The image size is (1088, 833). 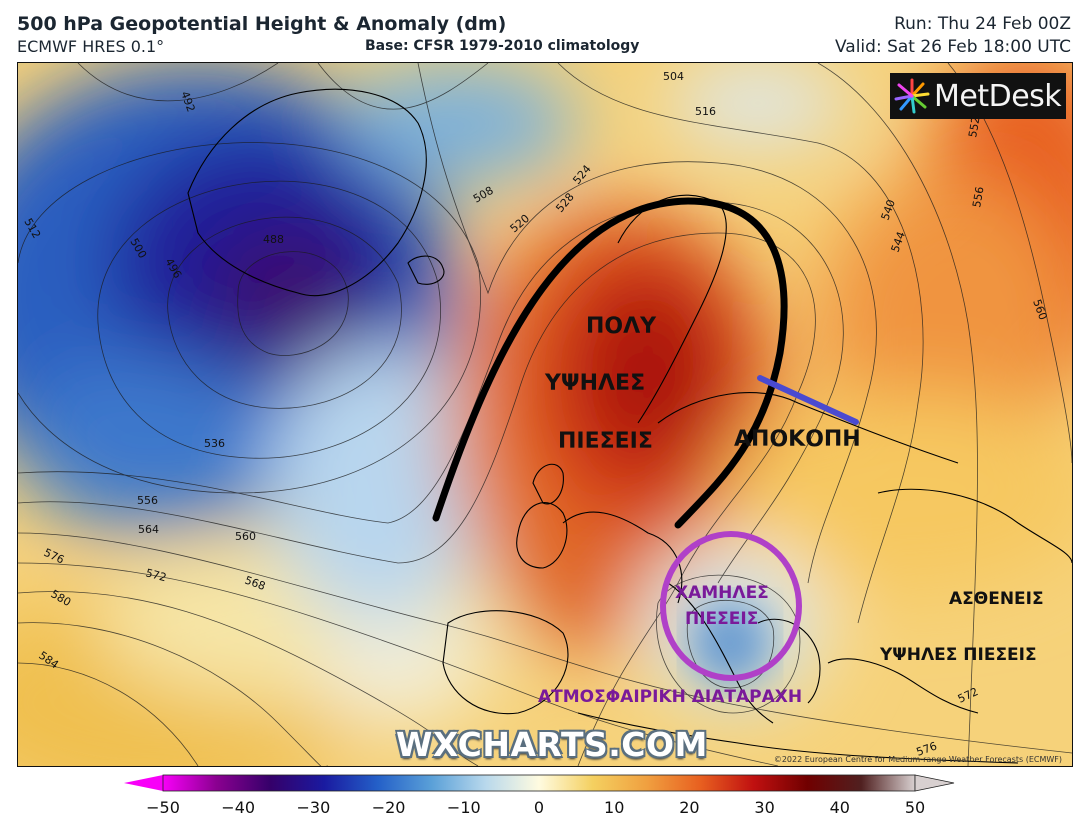 What do you see at coordinates (238, 807) in the screenshot?
I see `colorbar-tick-label: −40` at bounding box center [238, 807].